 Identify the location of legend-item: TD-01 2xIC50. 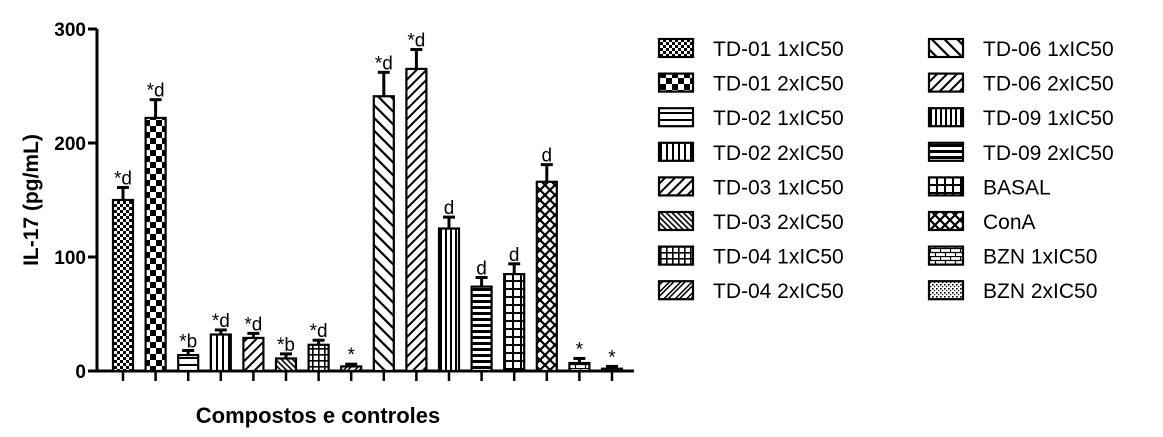
(750, 84).